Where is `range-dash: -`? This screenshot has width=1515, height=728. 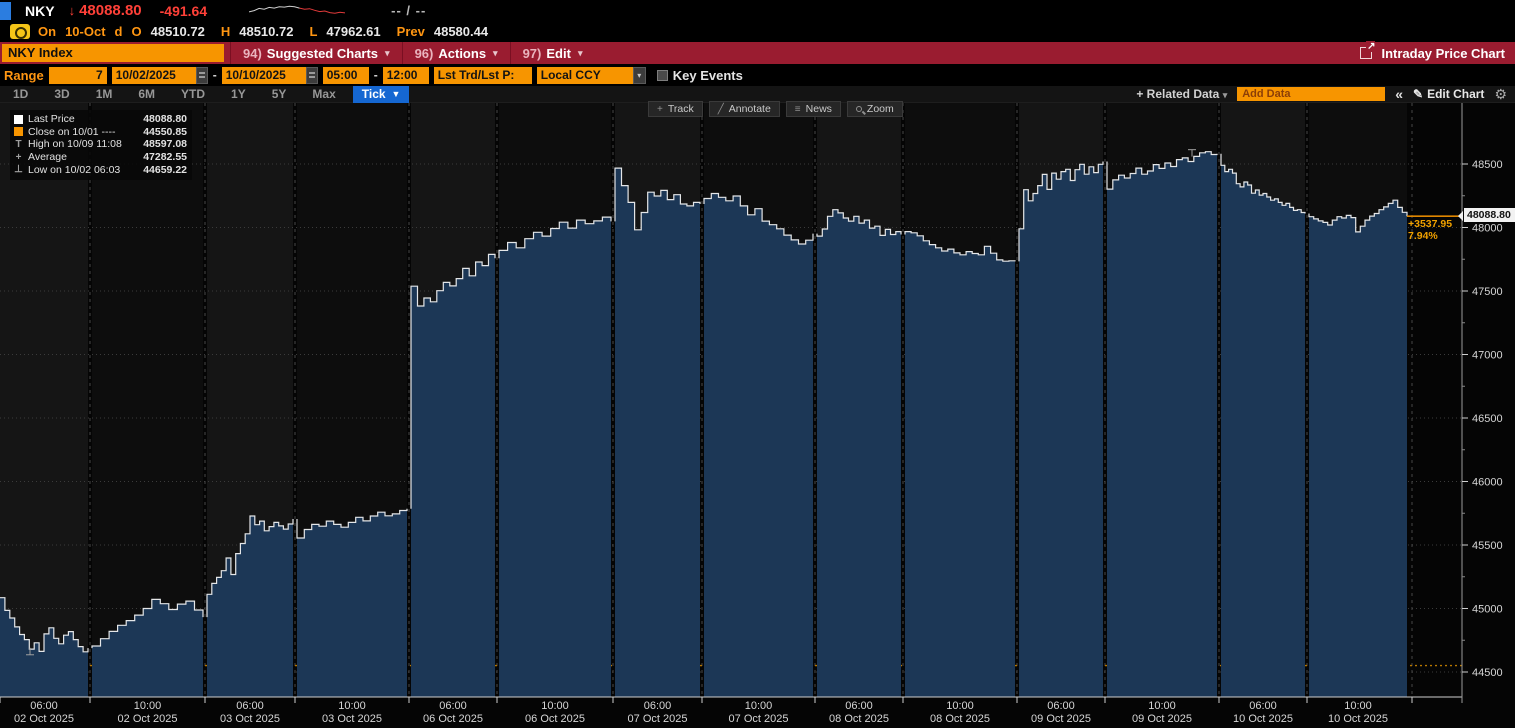 range-dash: - is located at coordinates (214, 75).